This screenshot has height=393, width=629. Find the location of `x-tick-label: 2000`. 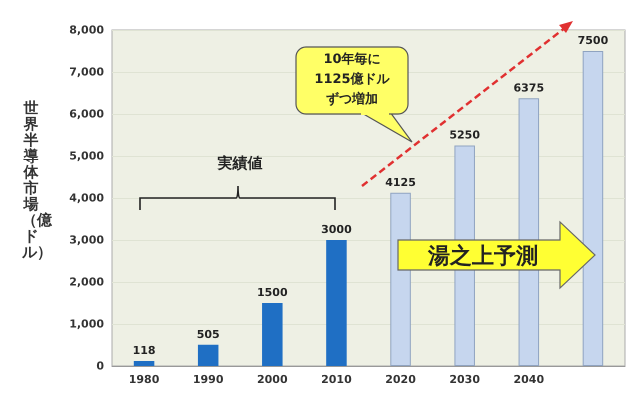

x-tick-label: 2000 is located at coordinates (272, 379).